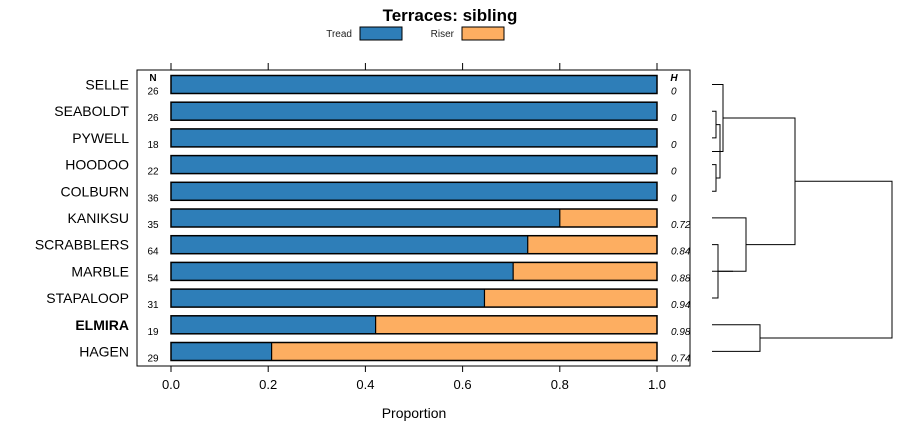 The image size is (900, 440). Describe the element at coordinates (268, 384) in the screenshot. I see `x-tick-label: 0.2` at that location.